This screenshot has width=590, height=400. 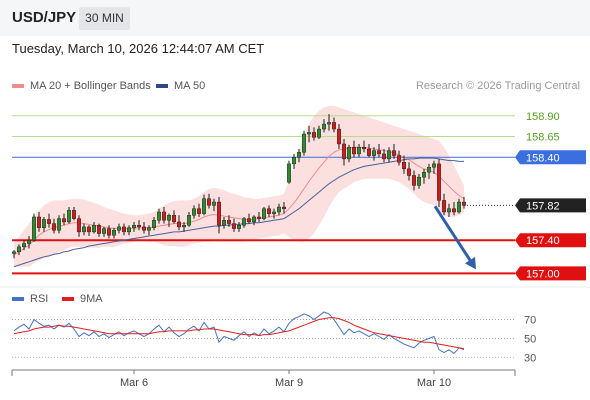 I want to click on price-tag-support, so click(x=550, y=240).